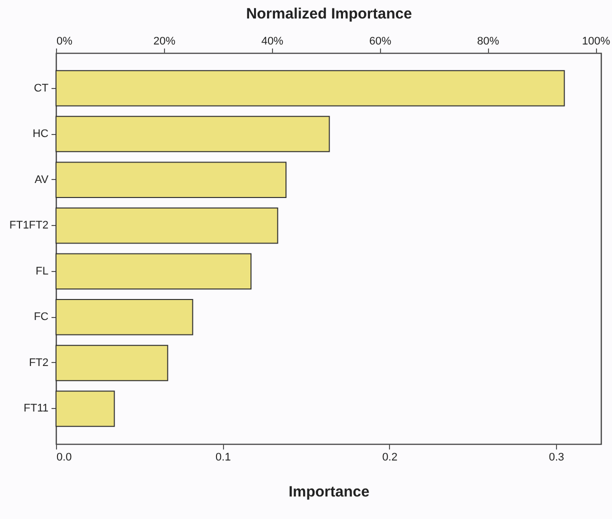  Describe the element at coordinates (390, 458) in the screenshot. I see `x-tick-label: 0.2` at that location.